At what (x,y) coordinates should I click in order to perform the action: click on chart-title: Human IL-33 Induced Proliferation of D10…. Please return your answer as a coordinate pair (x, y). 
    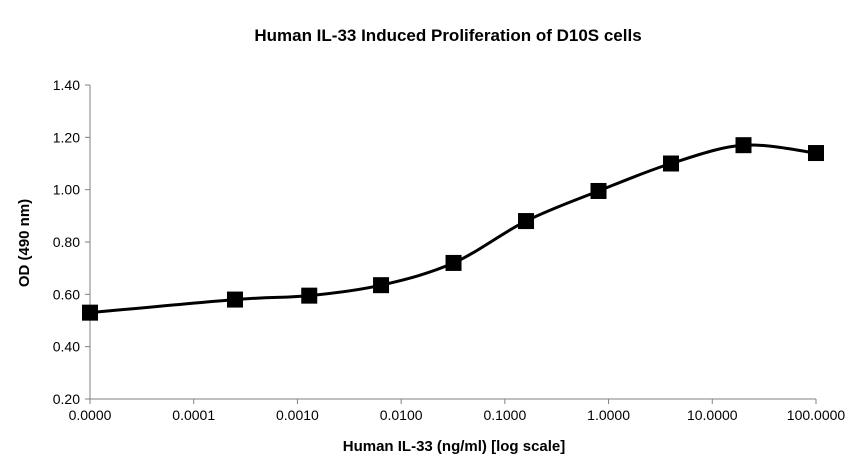
    Looking at the image, I should click on (447, 35).